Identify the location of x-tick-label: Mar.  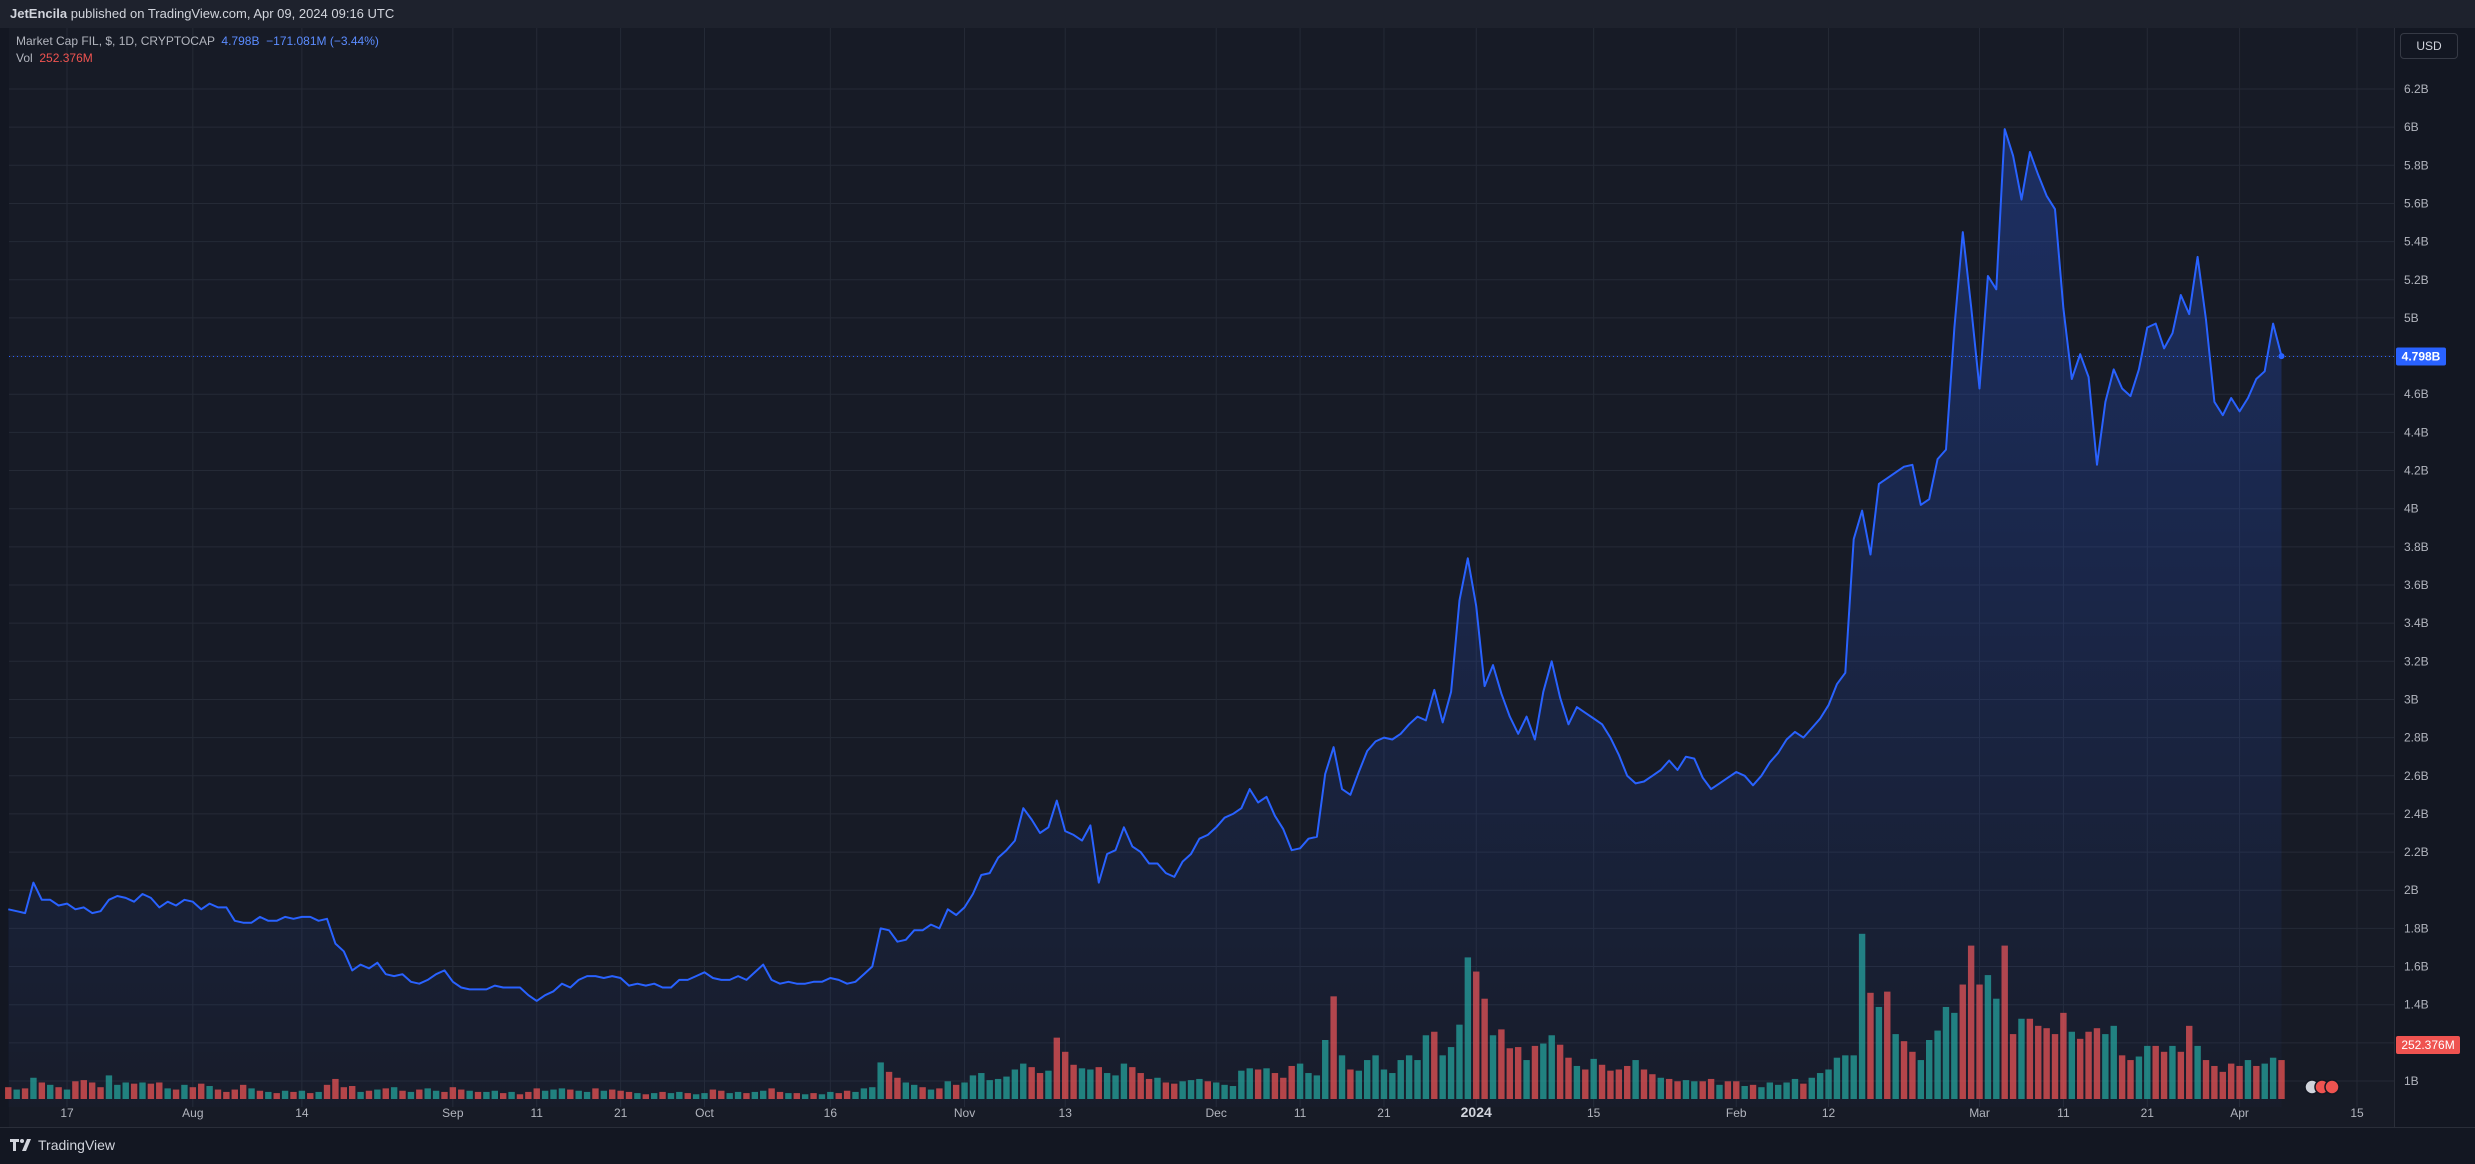
(1979, 1113).